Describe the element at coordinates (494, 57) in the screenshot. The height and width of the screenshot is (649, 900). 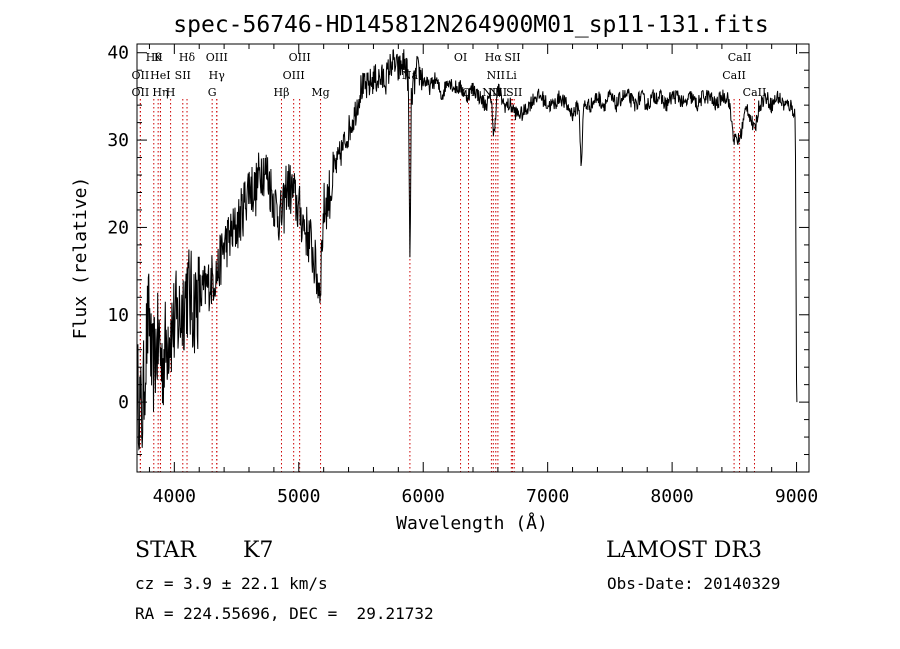
I see `line-marker-label: Hα` at that location.